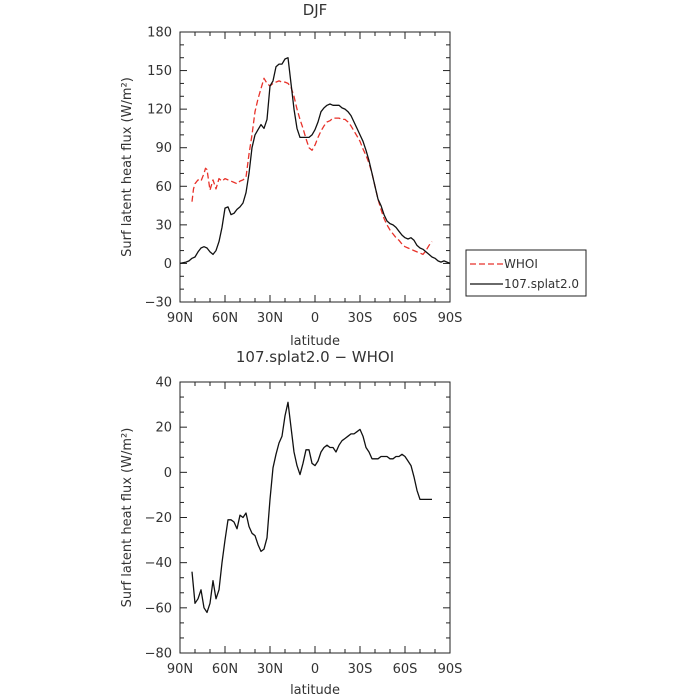 The image size is (700, 700). I want to click on legend-label-107-splat2-0: 107.splat2.0, so click(541, 284).